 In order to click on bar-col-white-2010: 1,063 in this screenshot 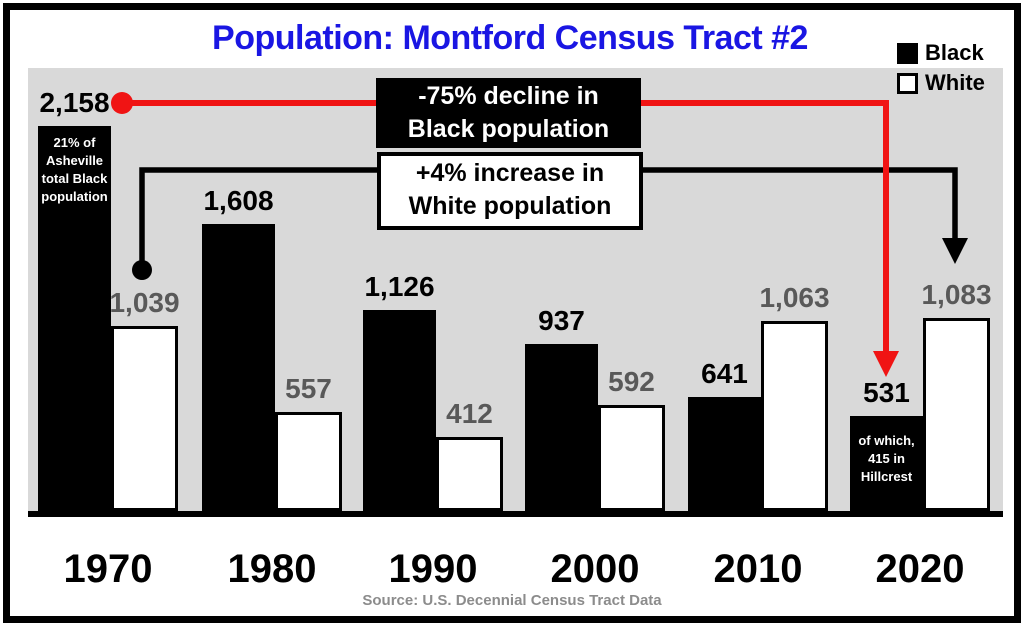, I will do `click(794, 289)`.